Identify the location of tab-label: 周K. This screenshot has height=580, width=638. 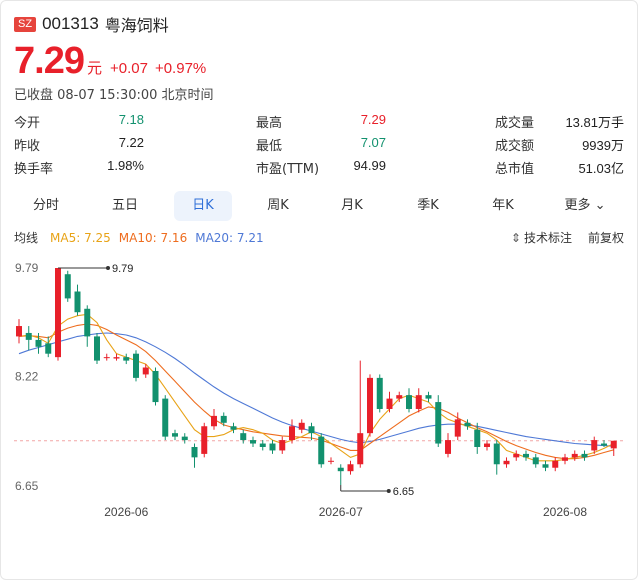
(278, 205).